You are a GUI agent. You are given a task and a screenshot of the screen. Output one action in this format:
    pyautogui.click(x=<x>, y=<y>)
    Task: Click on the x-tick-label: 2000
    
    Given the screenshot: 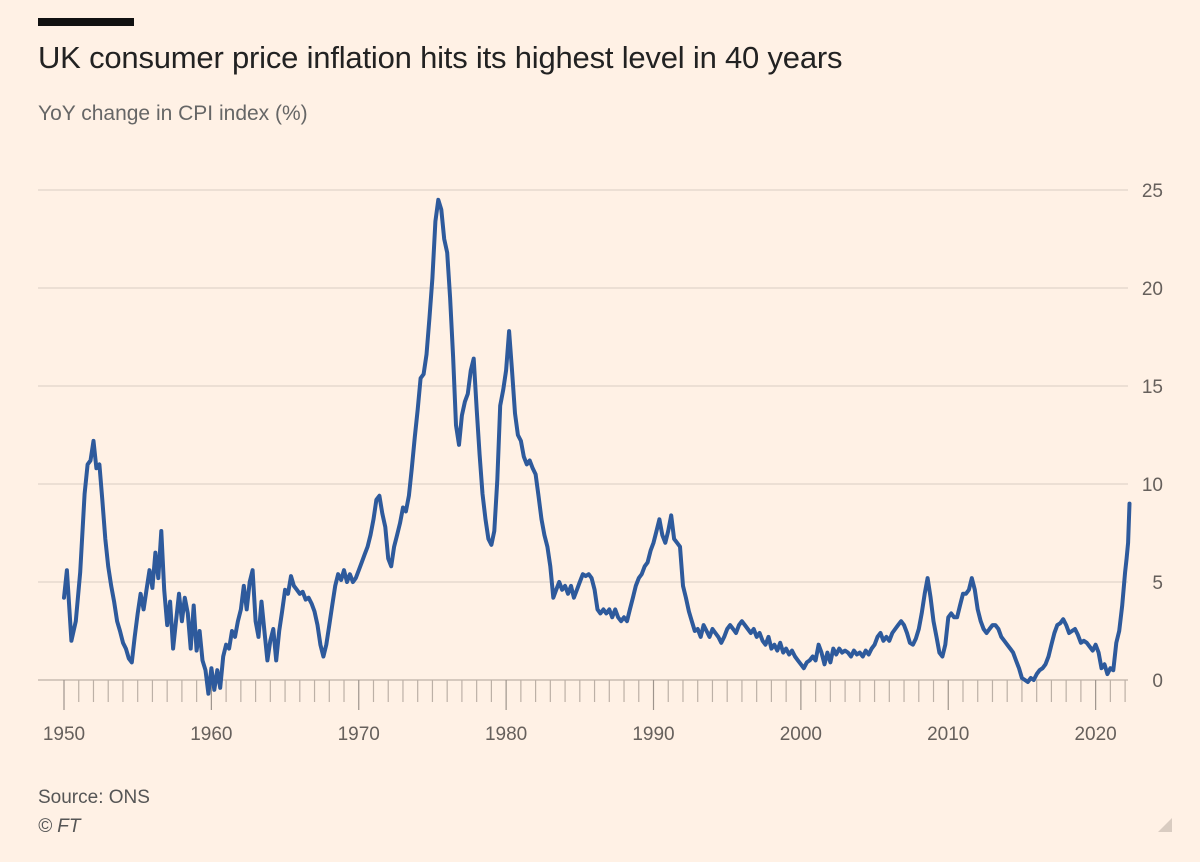 What is the action you would take?
    pyautogui.click(x=801, y=734)
    